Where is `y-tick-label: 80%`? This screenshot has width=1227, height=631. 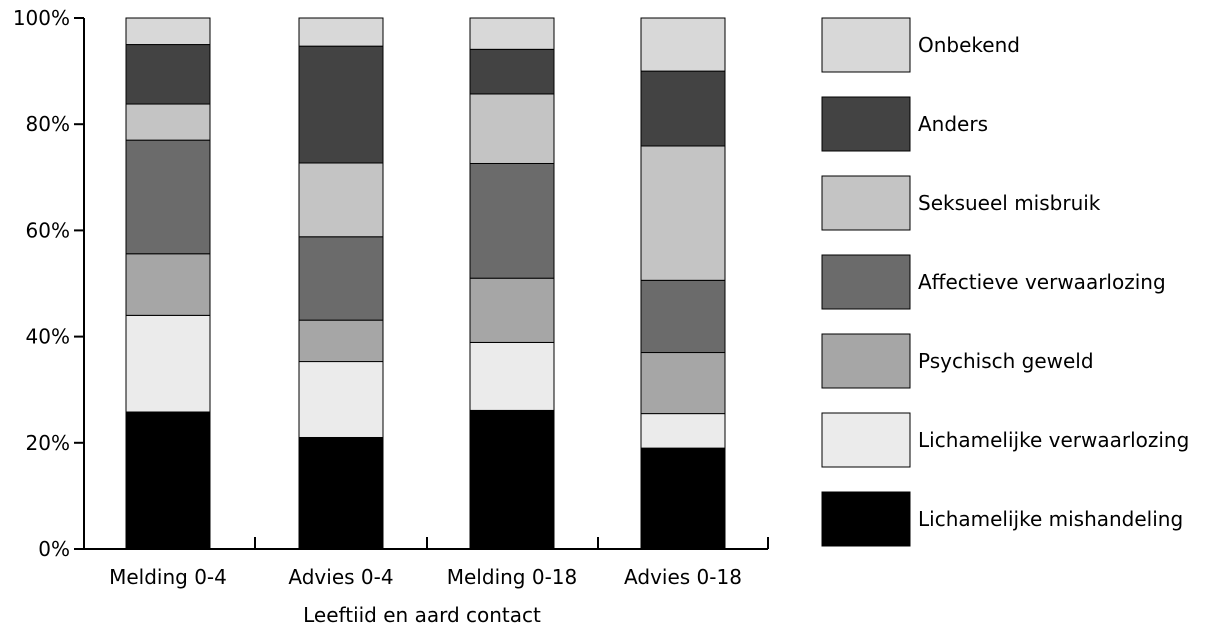
y-tick-label: 80% is located at coordinates (48, 124).